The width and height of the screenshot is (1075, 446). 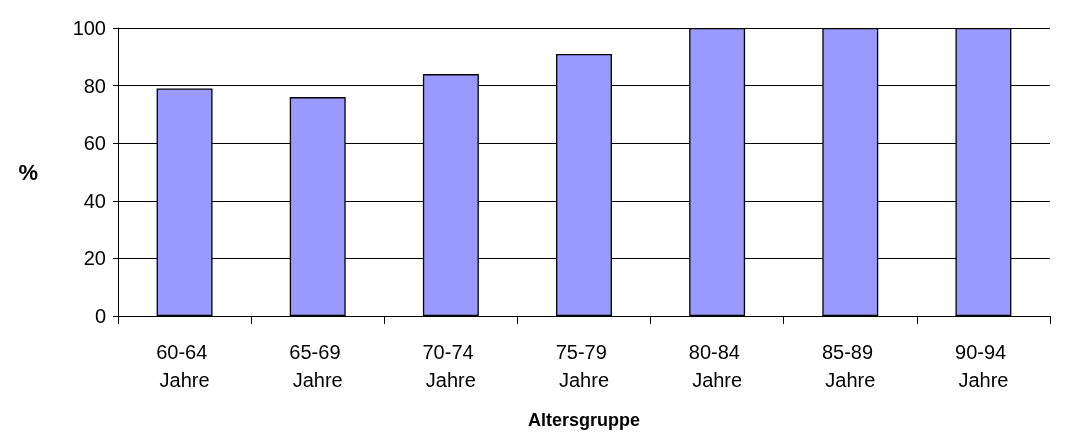 What do you see at coordinates (28, 172) in the screenshot?
I see `y-axis-title: %` at bounding box center [28, 172].